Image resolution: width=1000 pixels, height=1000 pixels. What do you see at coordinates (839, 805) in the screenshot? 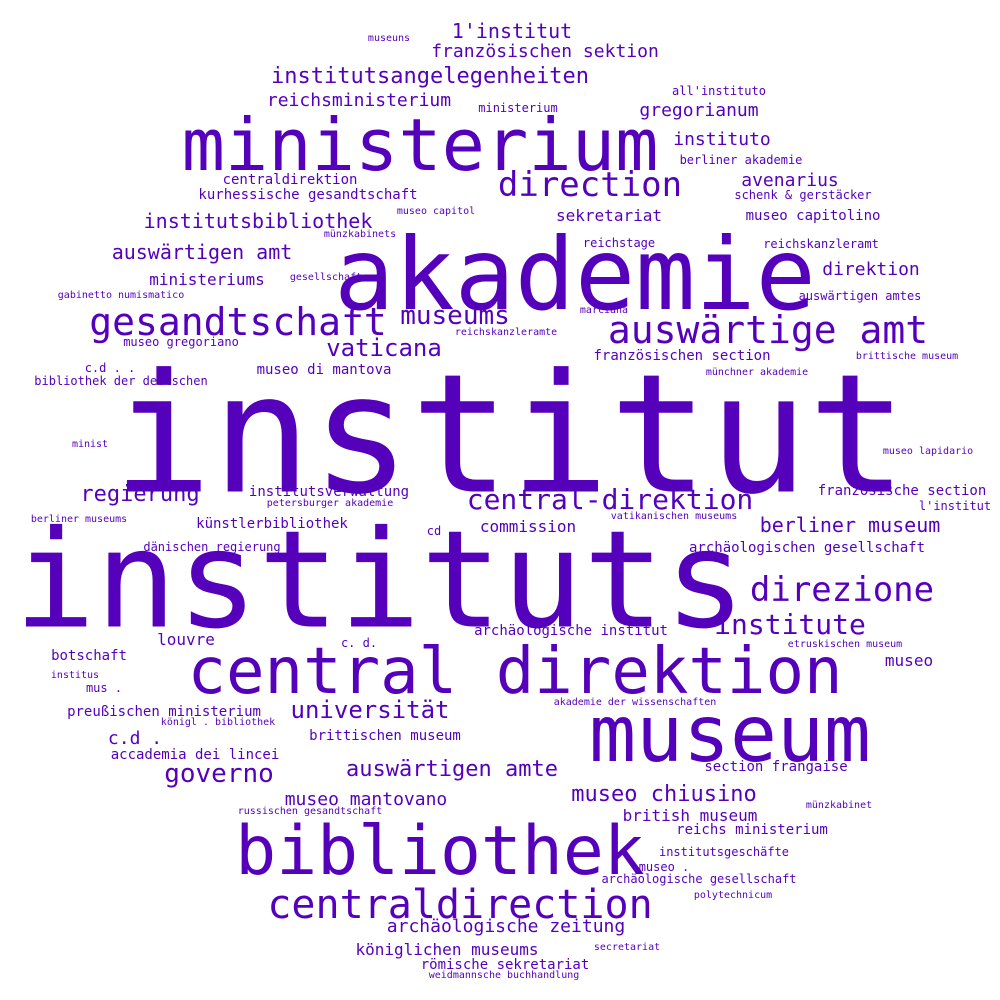
I see `word-münzkabinet: münzkabinet` at bounding box center [839, 805].